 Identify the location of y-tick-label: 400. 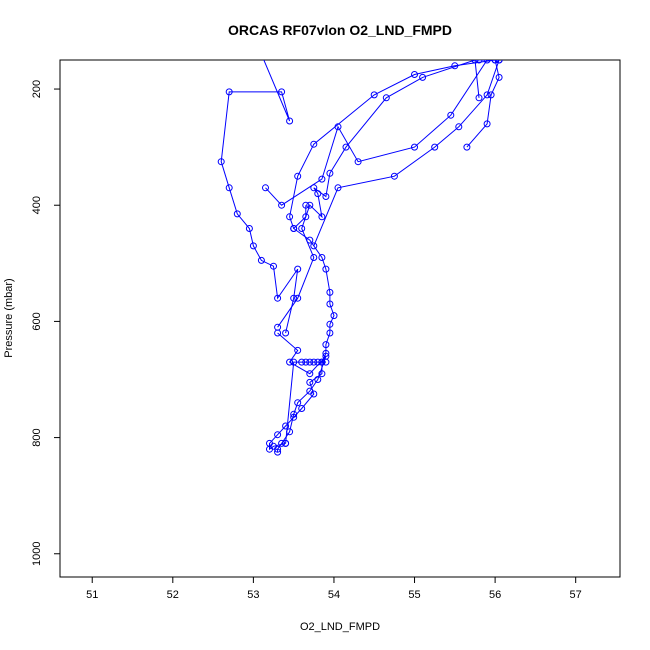
(37, 205).